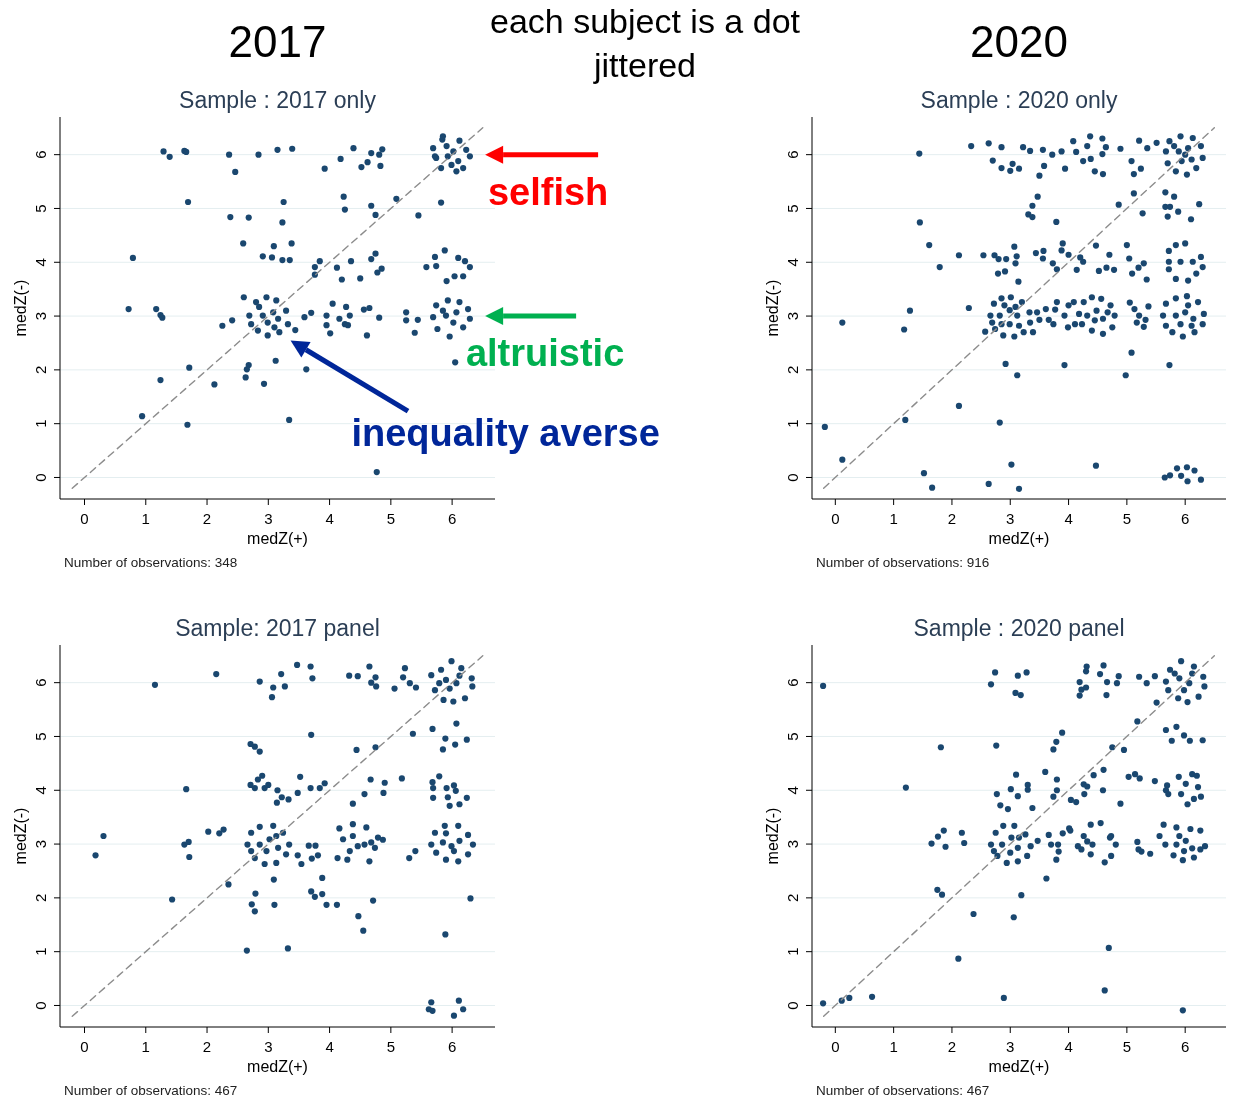 The image size is (1238, 1098). Describe the element at coordinates (1019, 628) in the screenshot. I see `chart-subtitle: Sample : 2020 panel` at that location.